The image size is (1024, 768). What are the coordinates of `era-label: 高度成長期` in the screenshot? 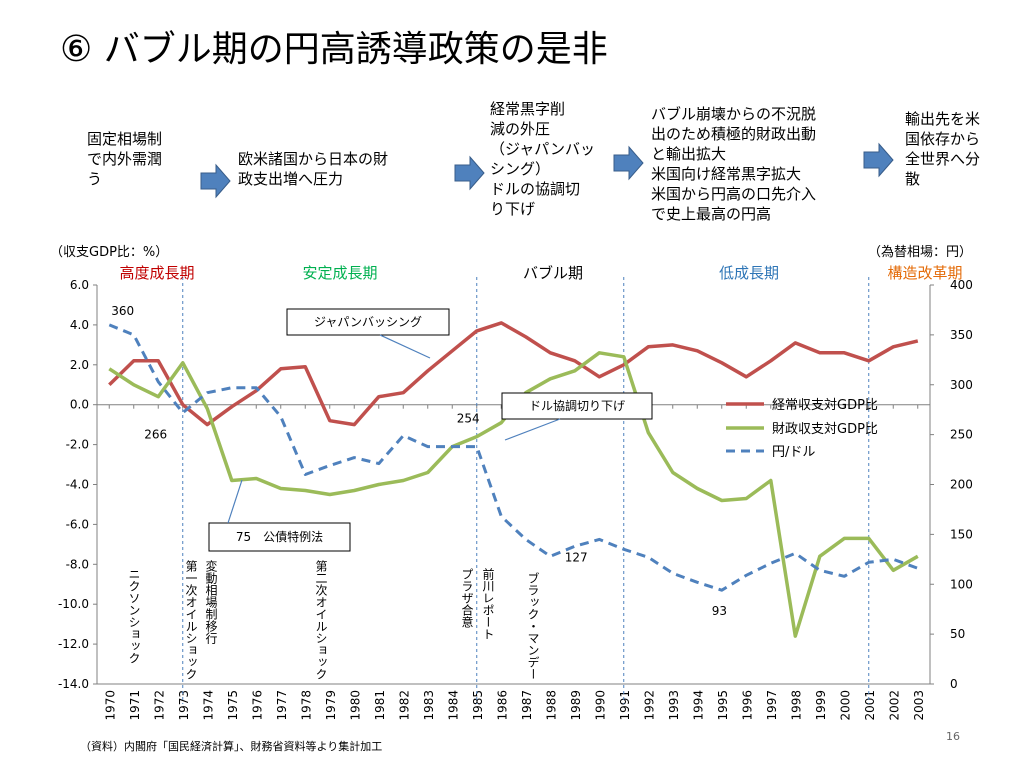 It's located at (156, 273).